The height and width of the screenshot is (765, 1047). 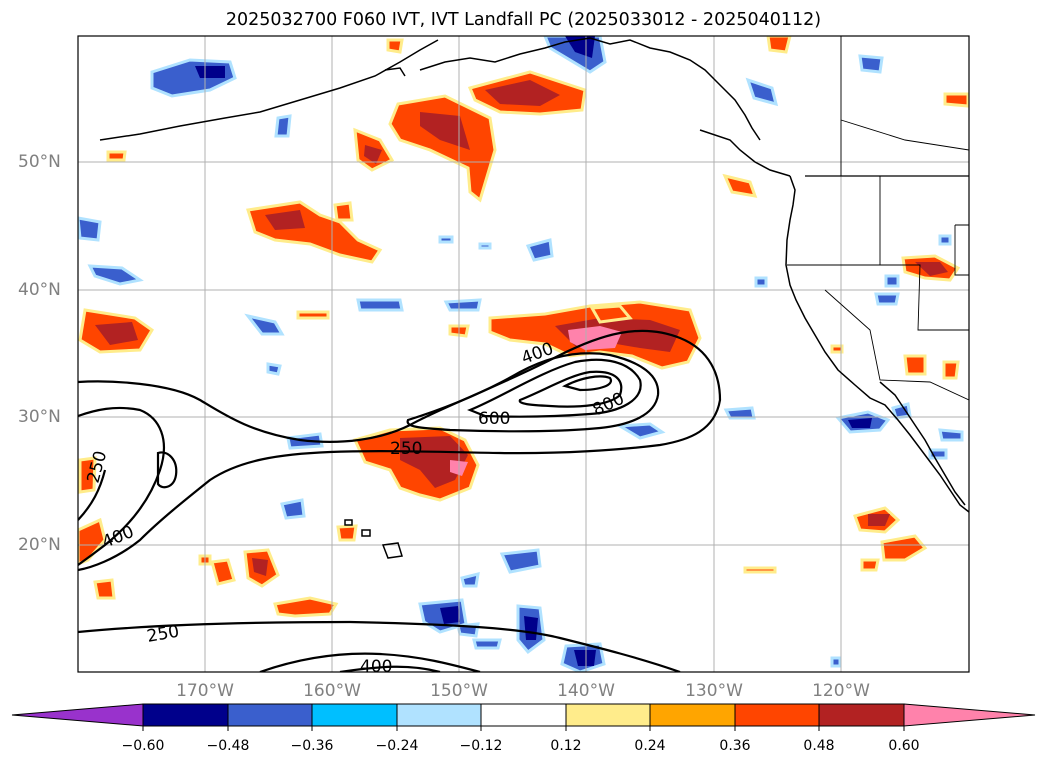 What do you see at coordinates (39, 545) in the screenshot?
I see `latitude-label: 20°N` at bounding box center [39, 545].